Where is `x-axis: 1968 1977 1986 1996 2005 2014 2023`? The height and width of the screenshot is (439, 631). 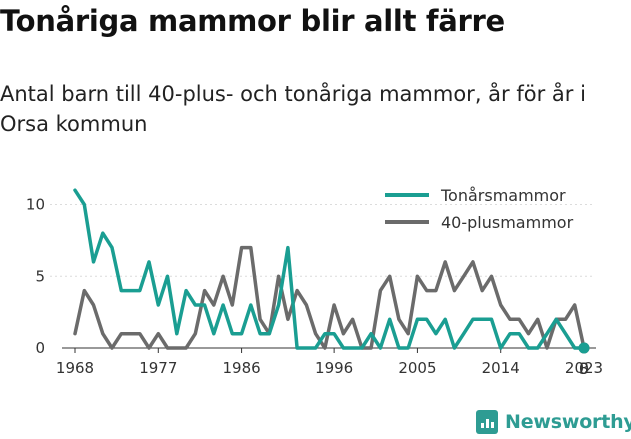
x-axis: 1968 1977 1986 1996 2005 2014 2023 is located at coordinates (329, 362).